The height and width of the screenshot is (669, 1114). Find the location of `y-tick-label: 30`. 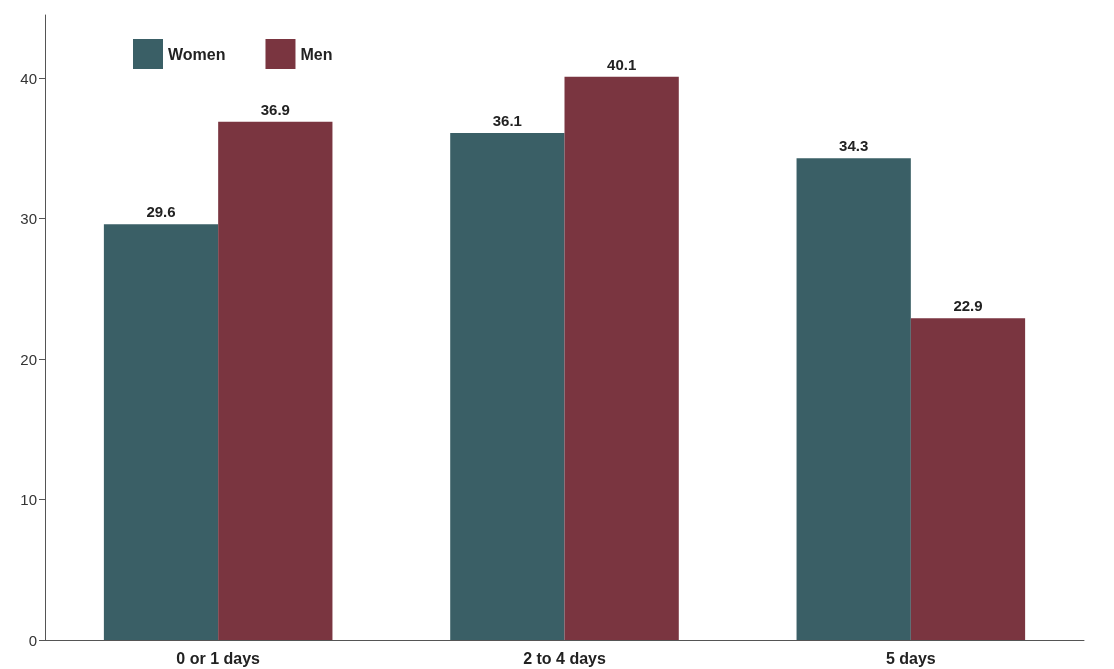

y-tick-label: 30 is located at coordinates (28, 219).